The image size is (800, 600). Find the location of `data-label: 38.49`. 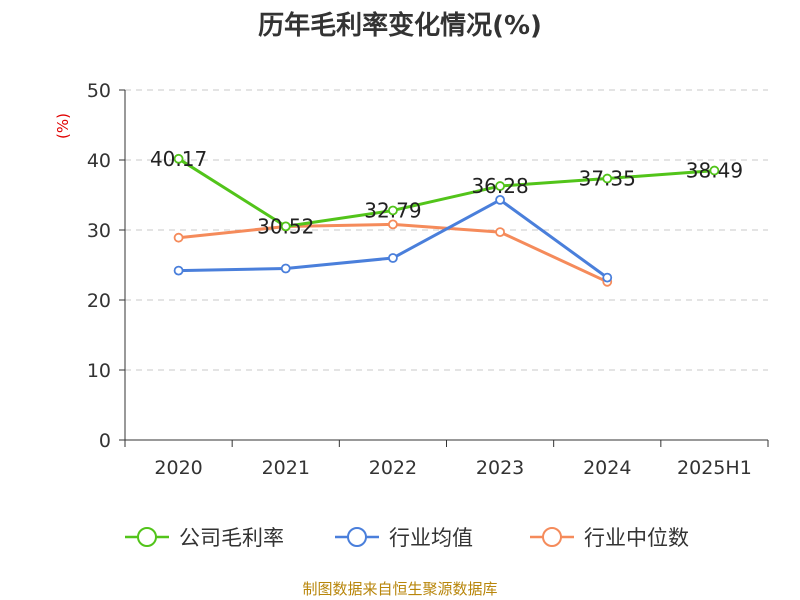

data-label: 38.49 is located at coordinates (714, 171).